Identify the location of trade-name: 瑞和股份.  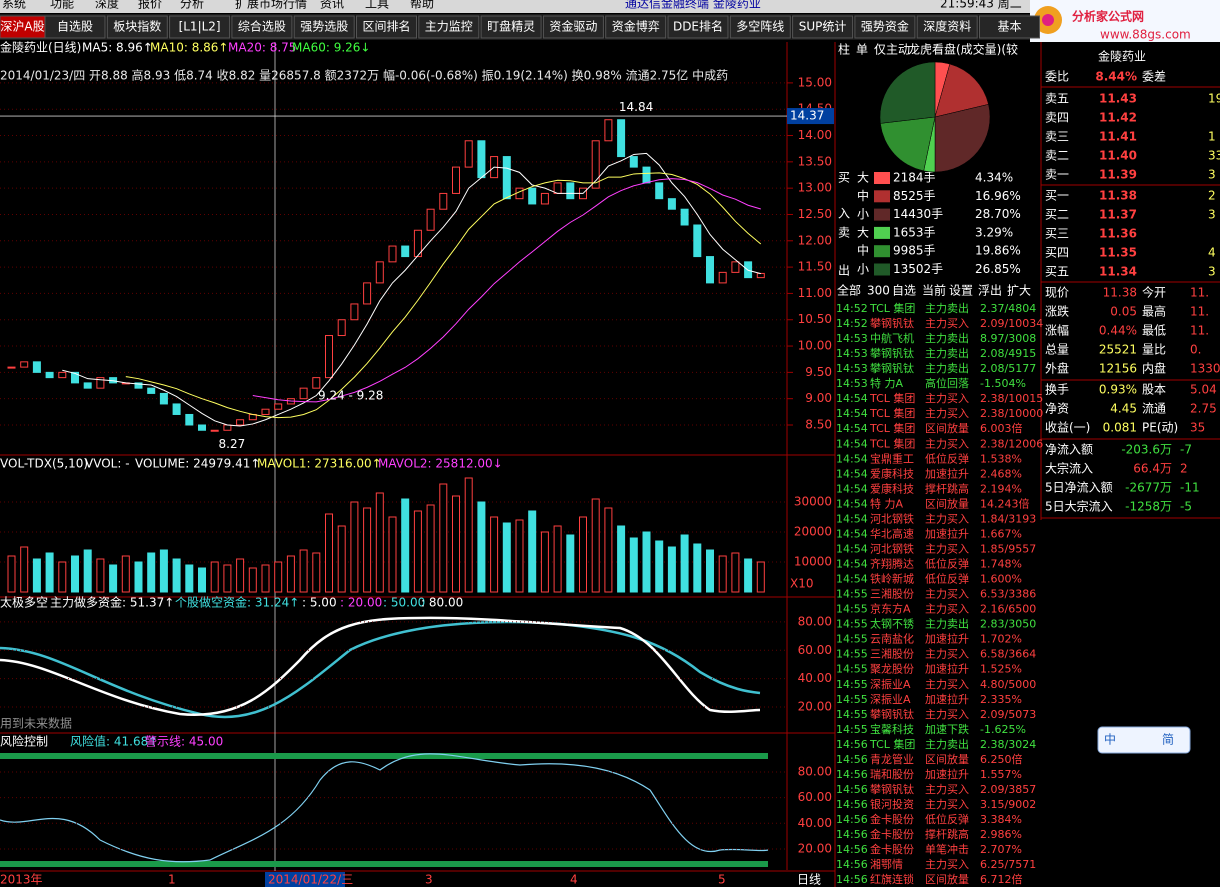
(892, 774).